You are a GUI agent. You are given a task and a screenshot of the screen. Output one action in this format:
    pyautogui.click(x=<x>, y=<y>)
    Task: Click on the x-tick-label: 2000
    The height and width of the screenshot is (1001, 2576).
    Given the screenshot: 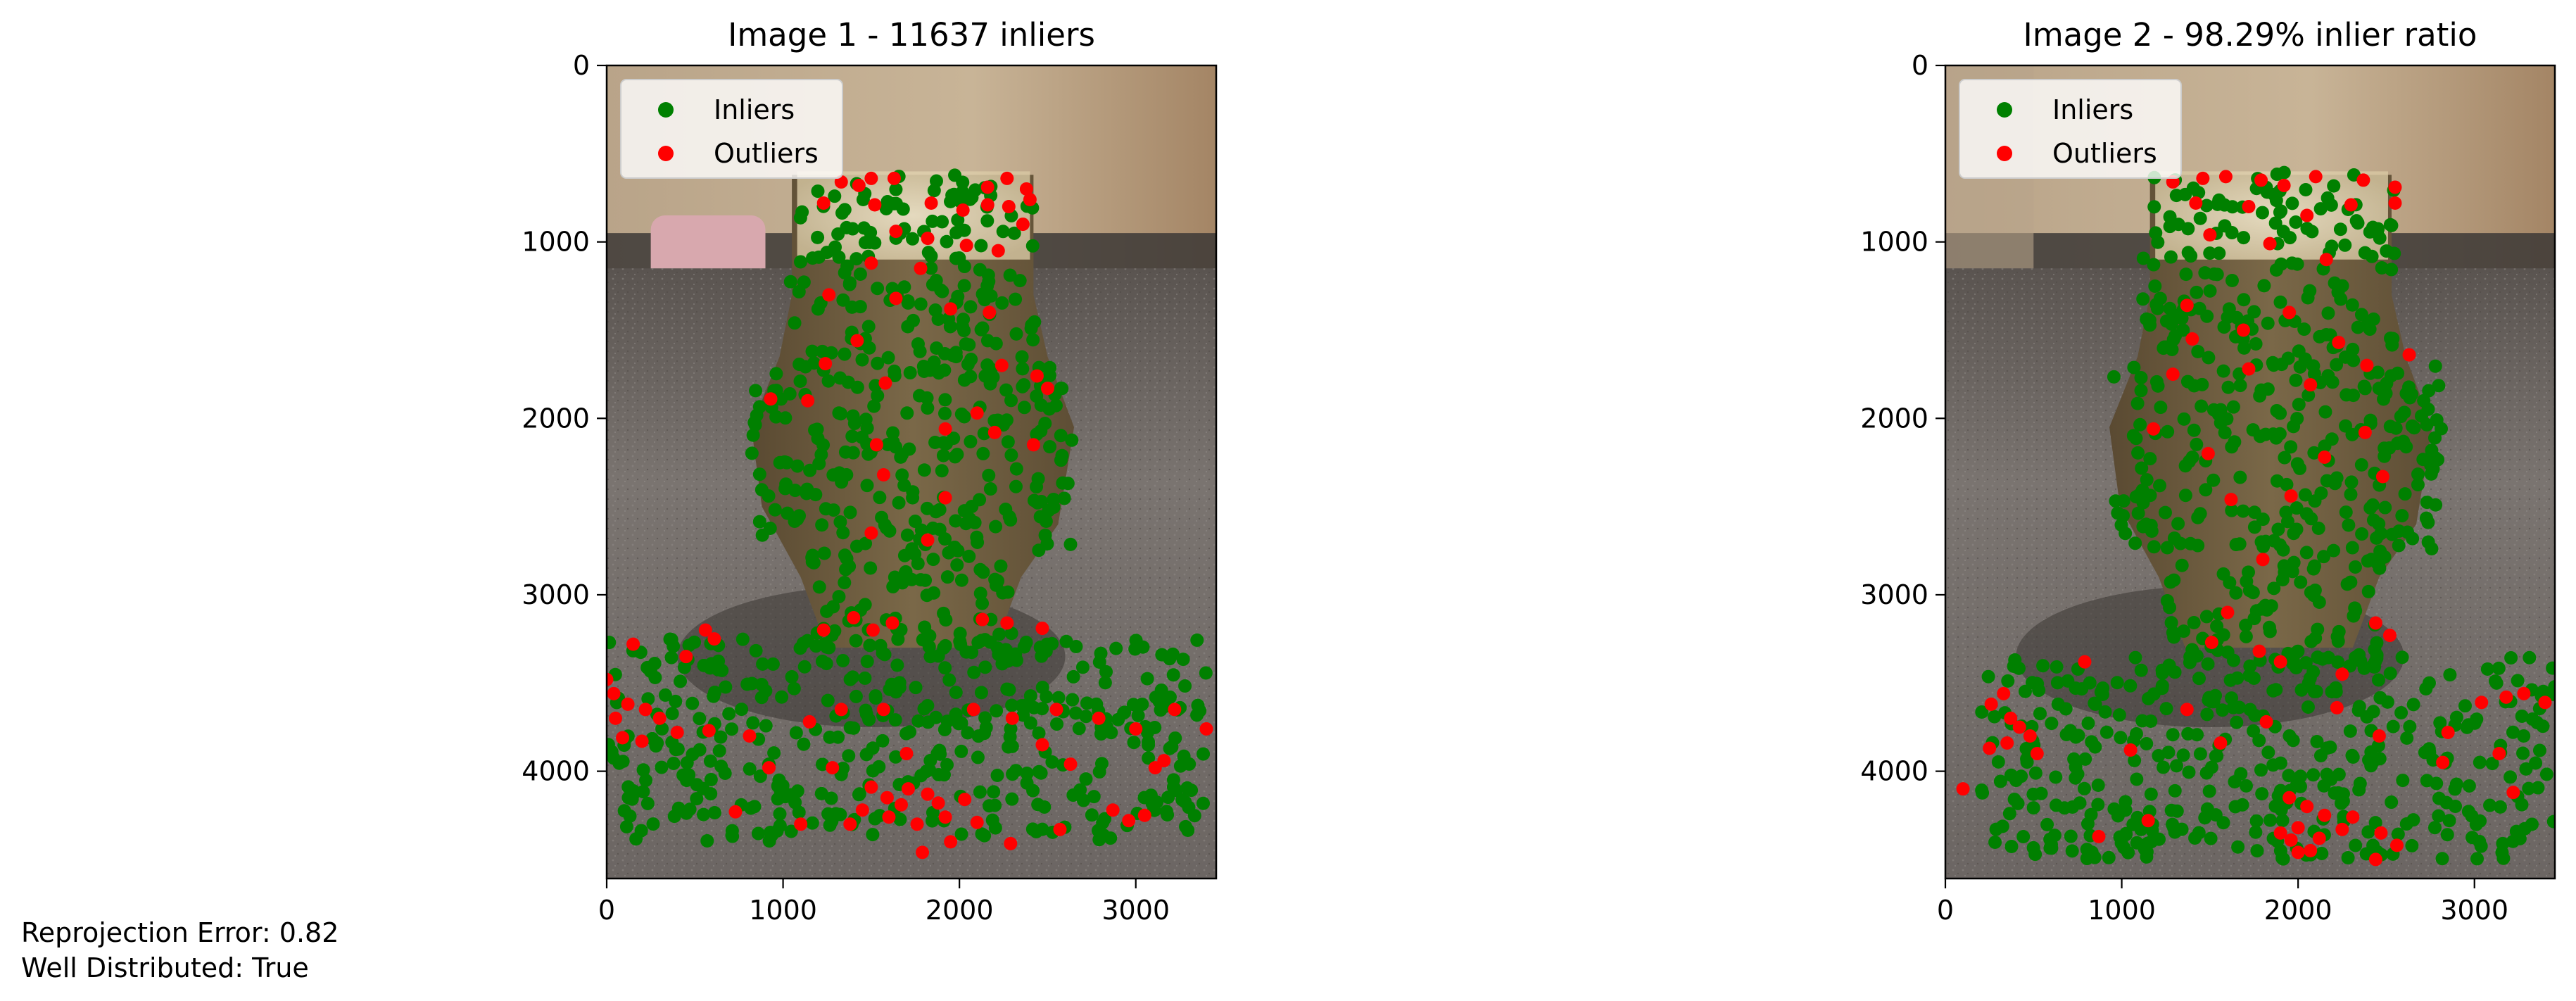 What is the action you would take?
    pyautogui.click(x=960, y=911)
    